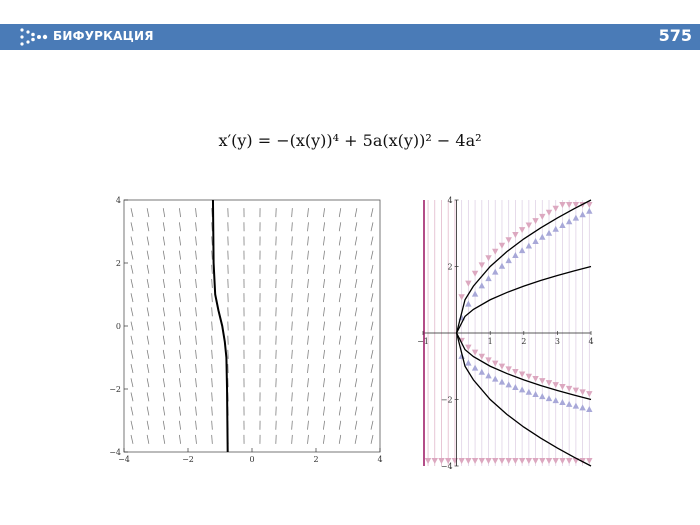  Describe the element at coordinates (115, 452) in the screenshot. I see `y-tick-label: −4` at that location.